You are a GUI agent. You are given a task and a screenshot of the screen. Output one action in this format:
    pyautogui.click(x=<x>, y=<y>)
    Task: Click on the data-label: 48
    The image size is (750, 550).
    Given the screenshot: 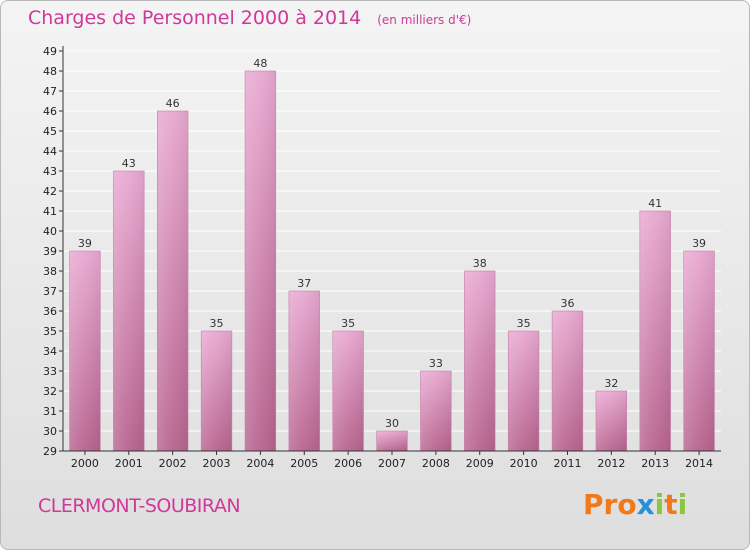 What is the action you would take?
    pyautogui.click(x=260, y=63)
    